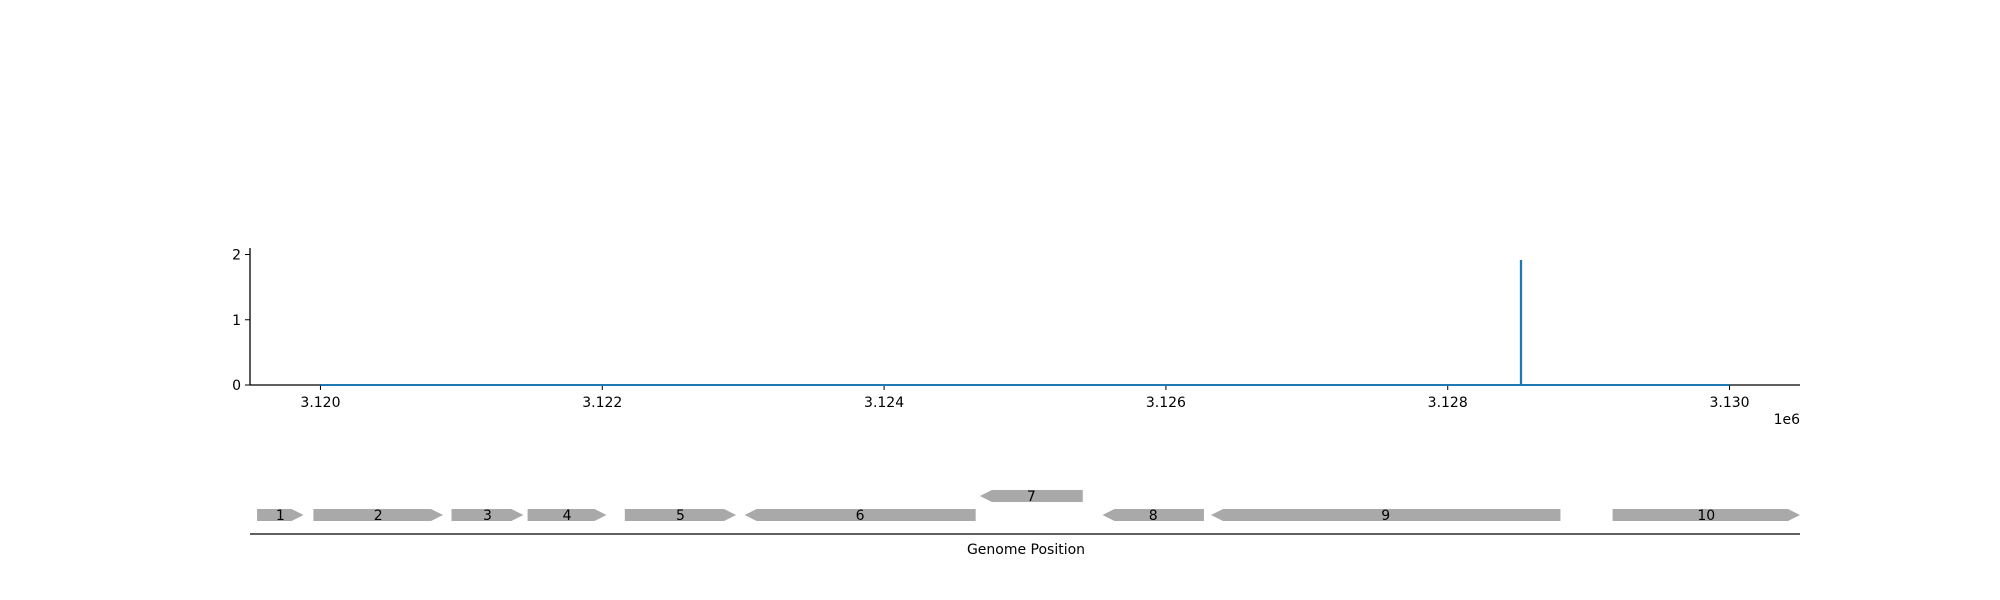  I want to click on gene-label-7: 7, so click(1031, 497).